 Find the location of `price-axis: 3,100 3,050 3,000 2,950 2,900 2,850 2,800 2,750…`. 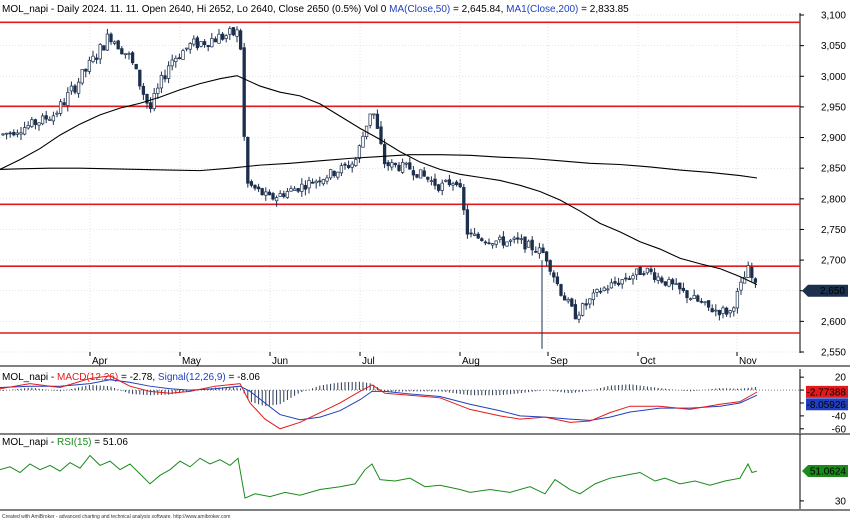

price-axis: 3,100 3,050 3,000 2,950 2,900 2,850 2,800 2,750… is located at coordinates (824, 185).